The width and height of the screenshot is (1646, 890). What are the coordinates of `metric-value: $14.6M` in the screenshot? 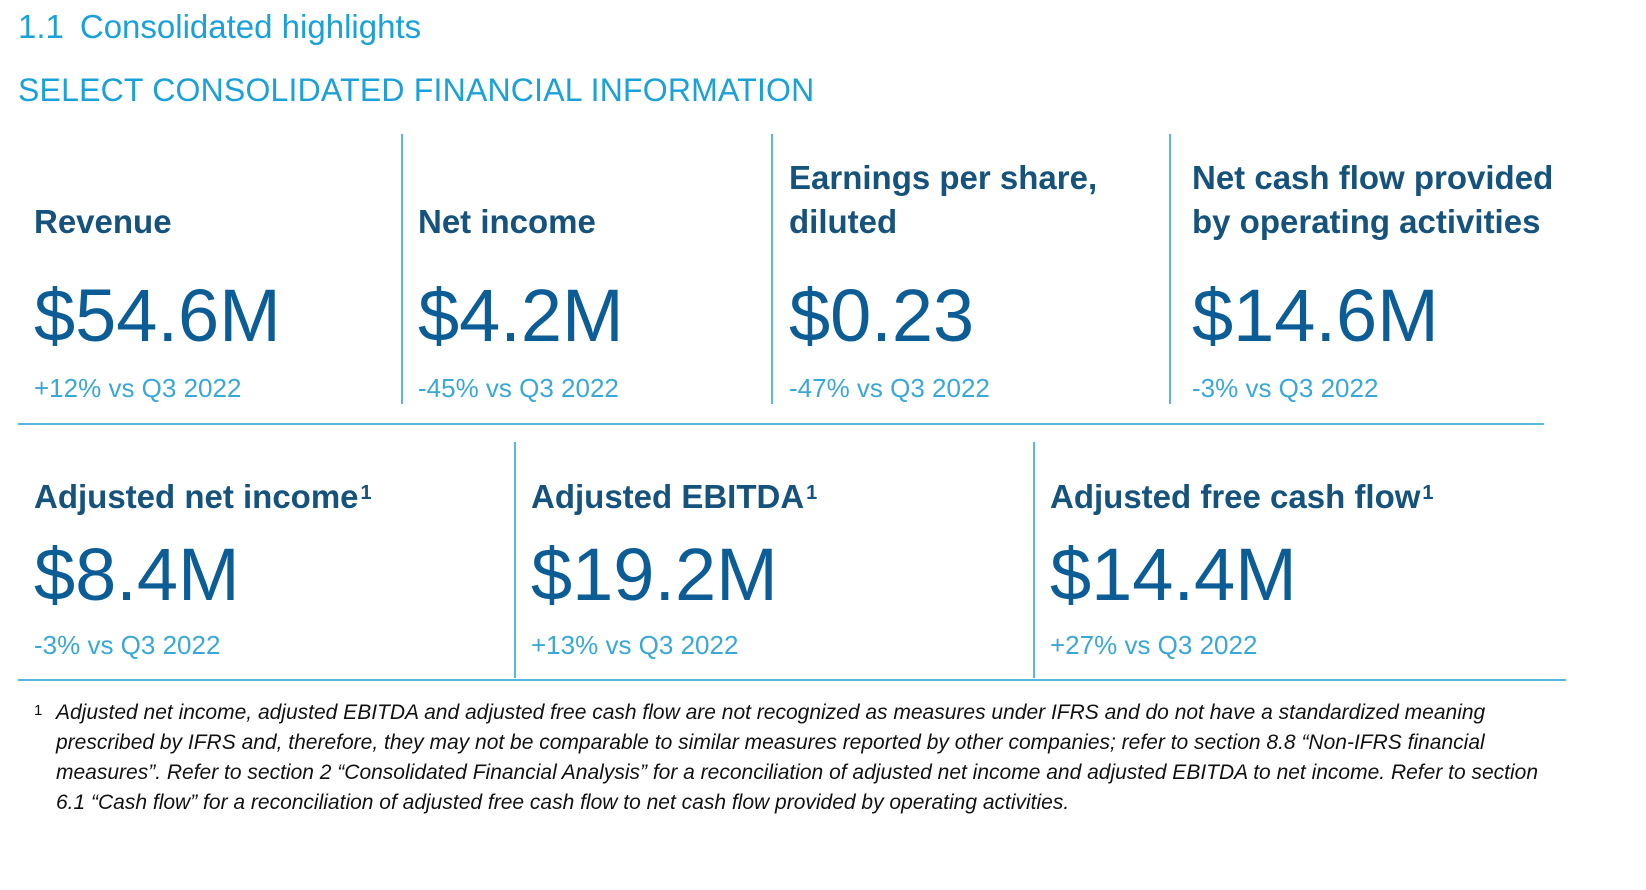 It's located at (1315, 315).